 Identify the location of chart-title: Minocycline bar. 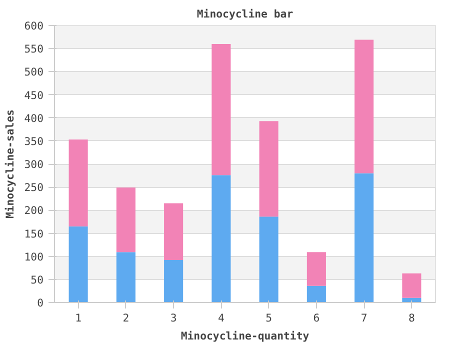
(245, 14).